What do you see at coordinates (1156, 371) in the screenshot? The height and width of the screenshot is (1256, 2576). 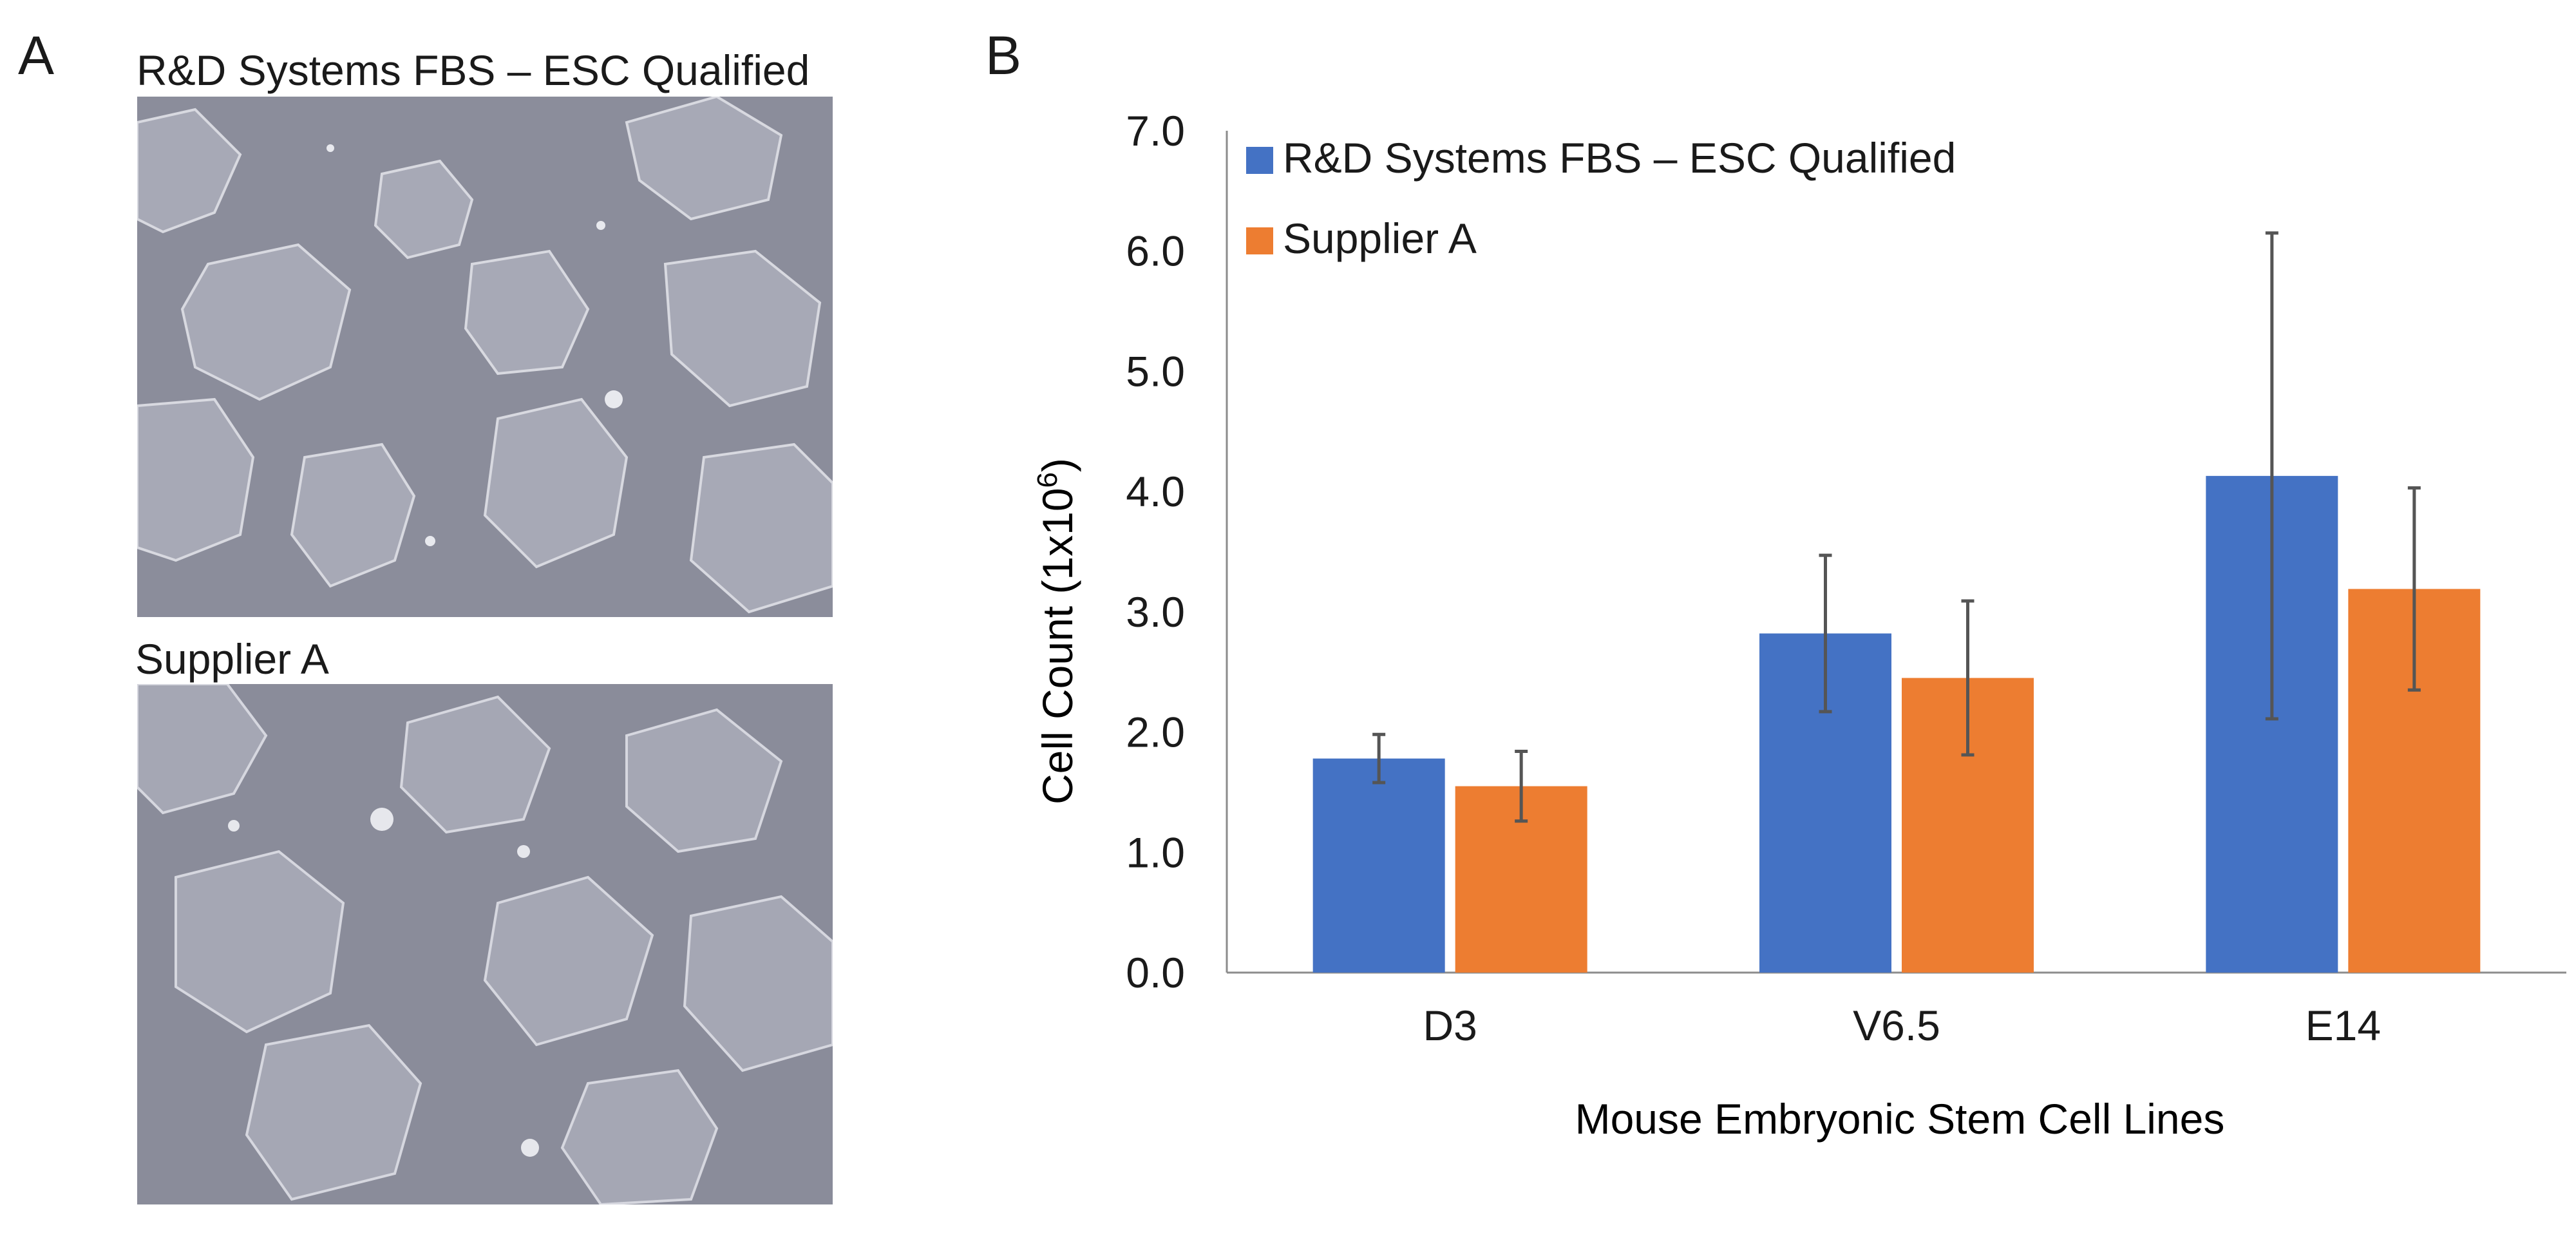 I see `y-tick-label: 5.0` at bounding box center [1156, 371].